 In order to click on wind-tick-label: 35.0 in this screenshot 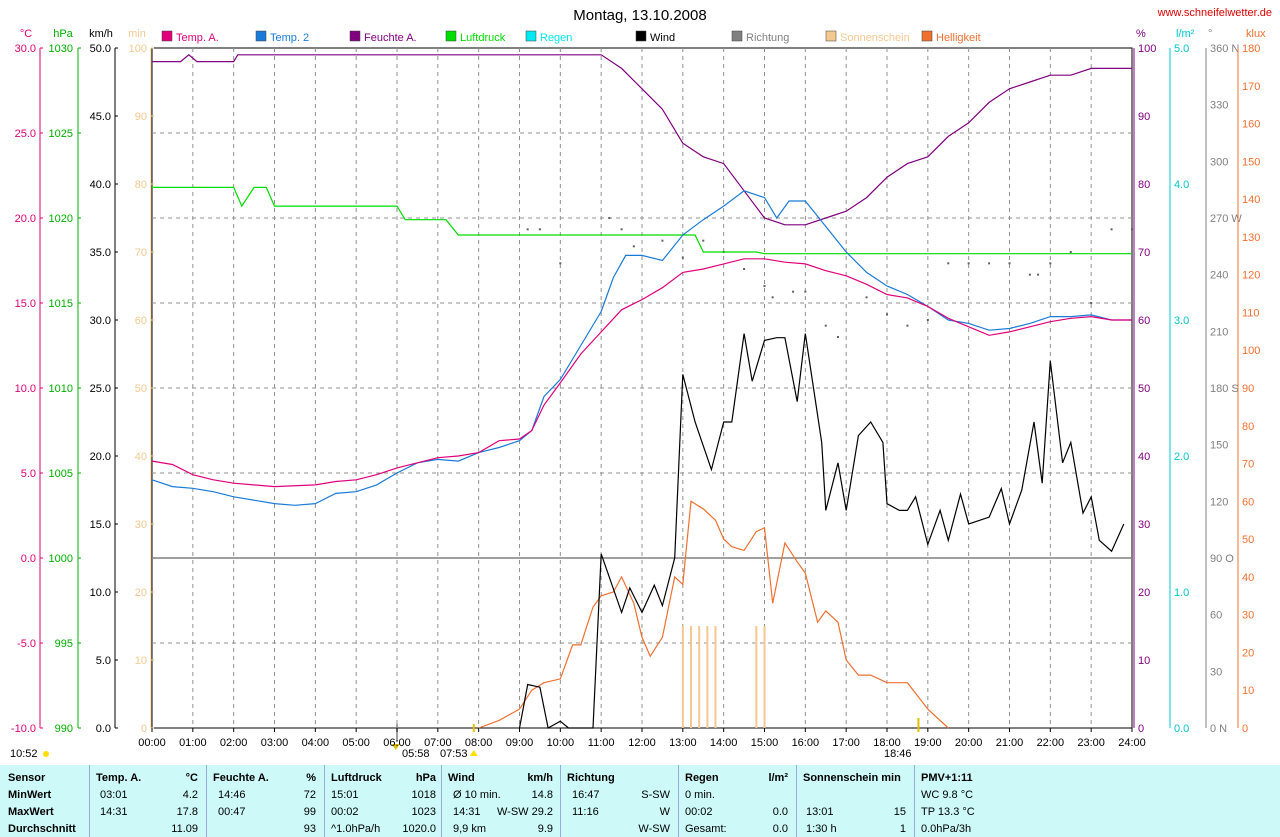, I will do `click(100, 253)`.